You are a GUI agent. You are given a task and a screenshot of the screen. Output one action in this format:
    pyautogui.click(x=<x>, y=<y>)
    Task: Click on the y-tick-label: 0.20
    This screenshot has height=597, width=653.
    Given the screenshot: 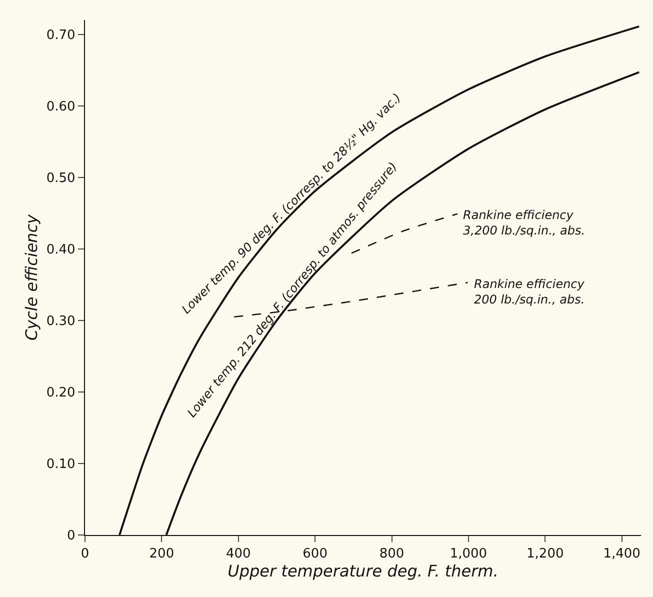 What is the action you would take?
    pyautogui.click(x=61, y=392)
    